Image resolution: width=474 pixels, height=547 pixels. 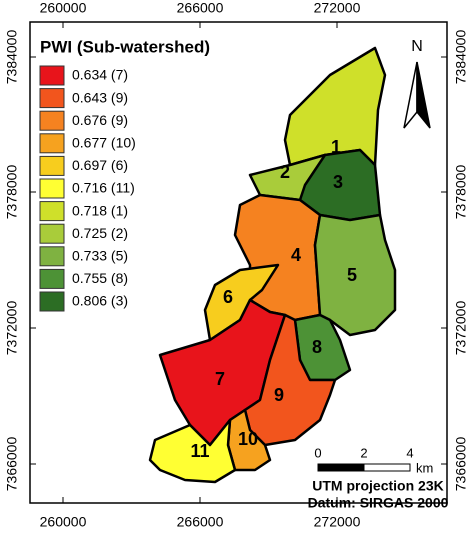 What do you see at coordinates (104, 143) in the screenshot?
I see `legend-label: 0.677 (10)` at bounding box center [104, 143].